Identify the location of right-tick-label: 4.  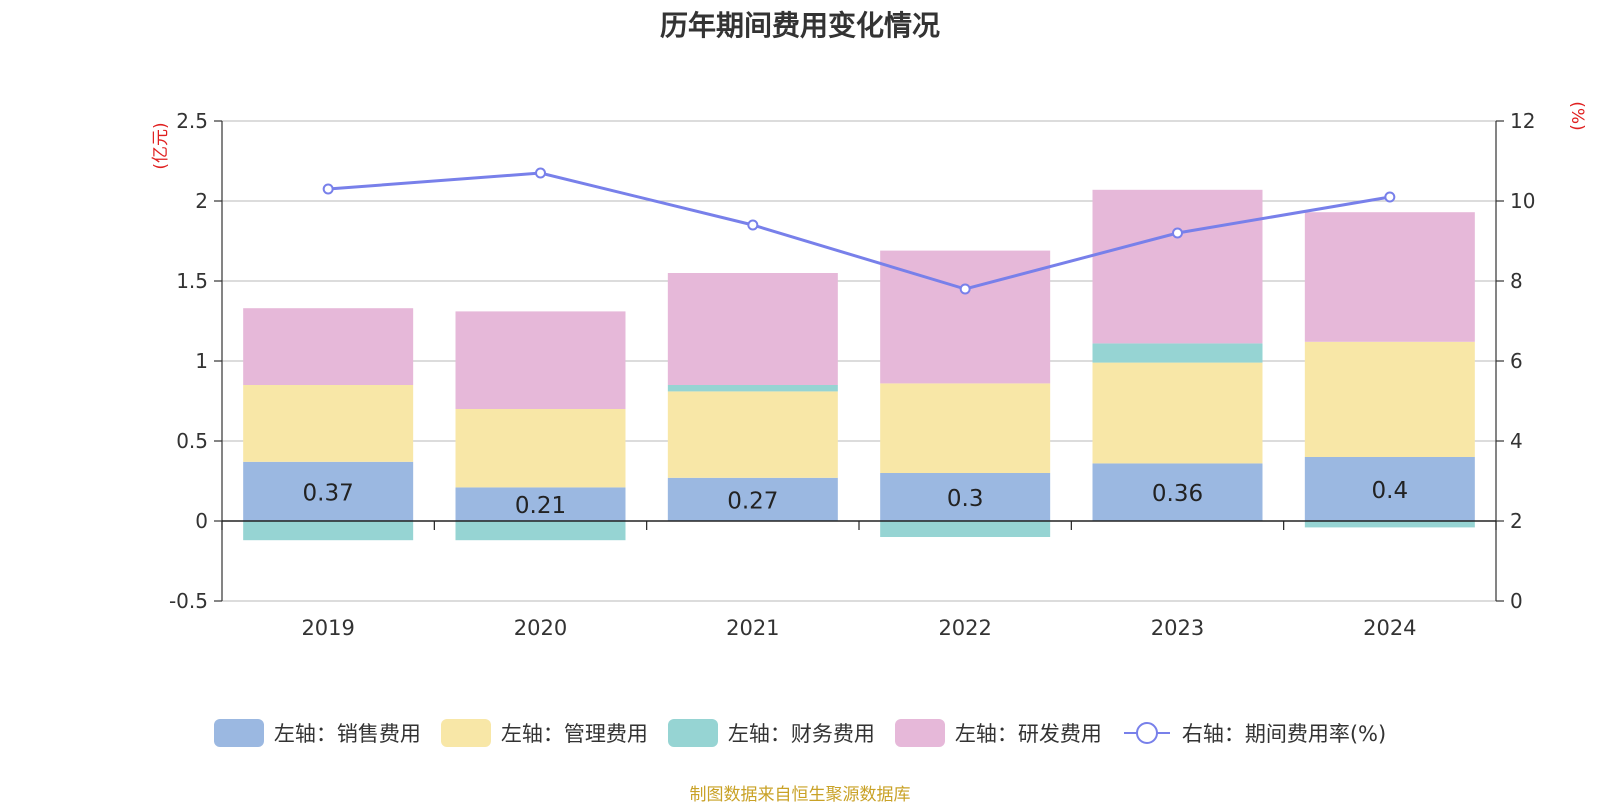
(1516, 441).